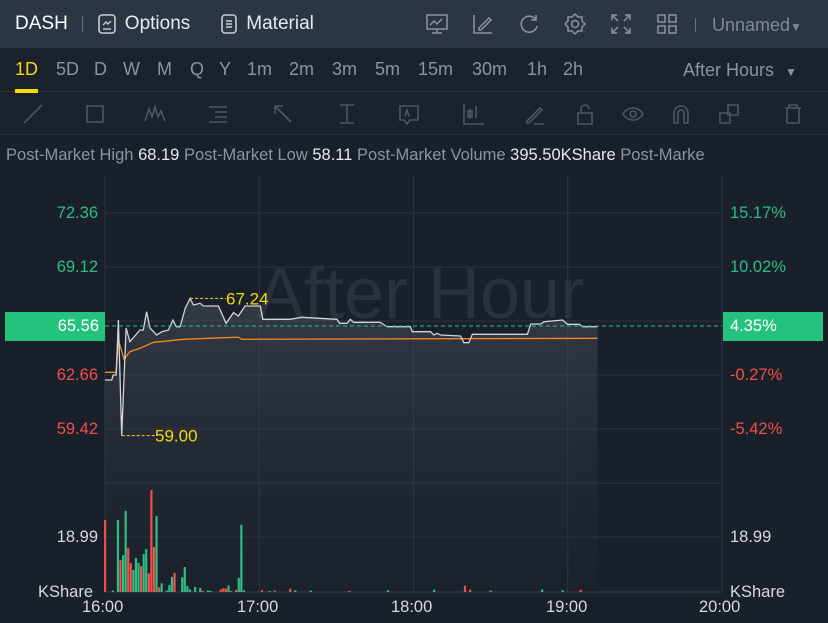  I want to click on time-tick: 19:00, so click(567, 607).